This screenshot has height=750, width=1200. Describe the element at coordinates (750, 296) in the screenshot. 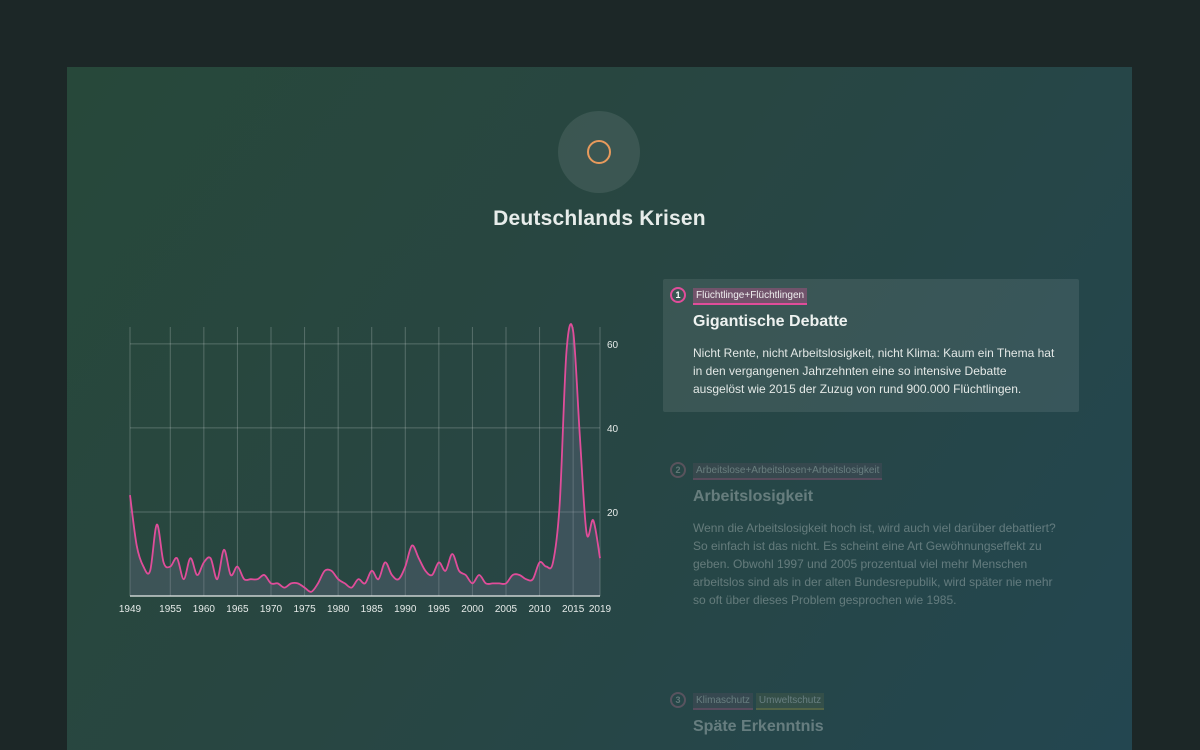

I see `tag: Flüchtlinge+Flüchtlingen` at that location.